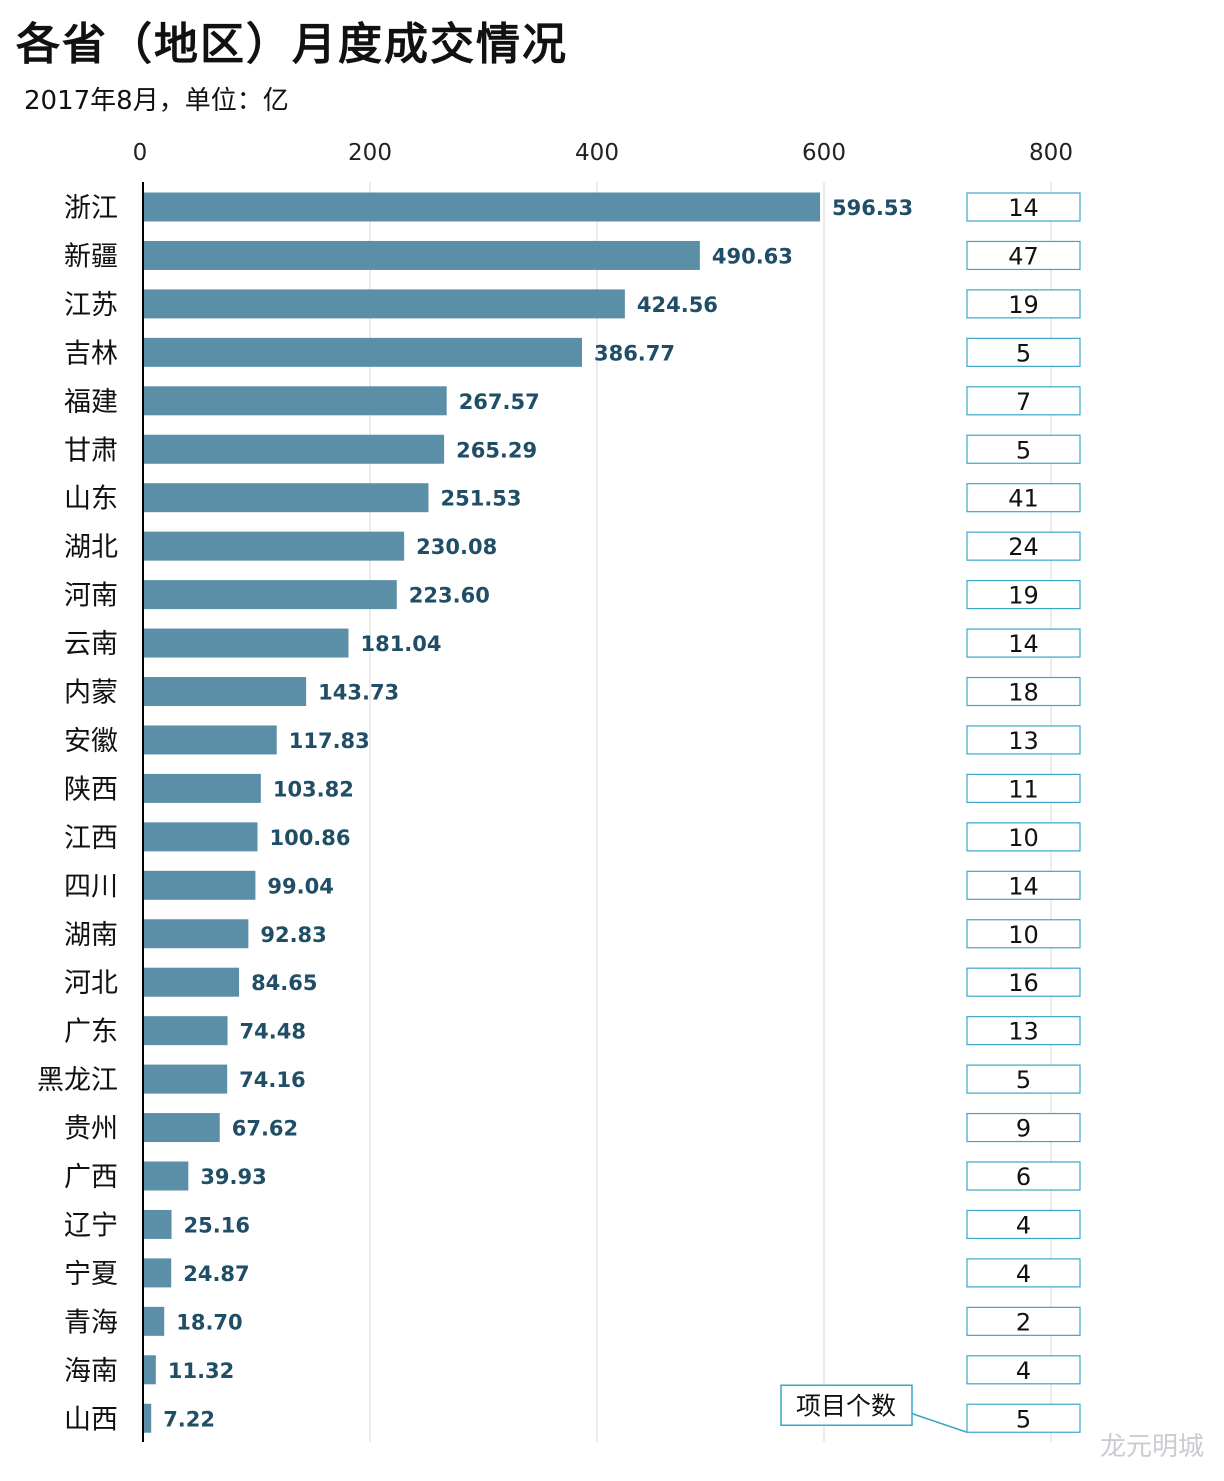 The width and height of the screenshot is (1224, 1481). What do you see at coordinates (156, 101) in the screenshot?
I see `chart-subtitle: 2017年8月，单位：亿` at bounding box center [156, 101].